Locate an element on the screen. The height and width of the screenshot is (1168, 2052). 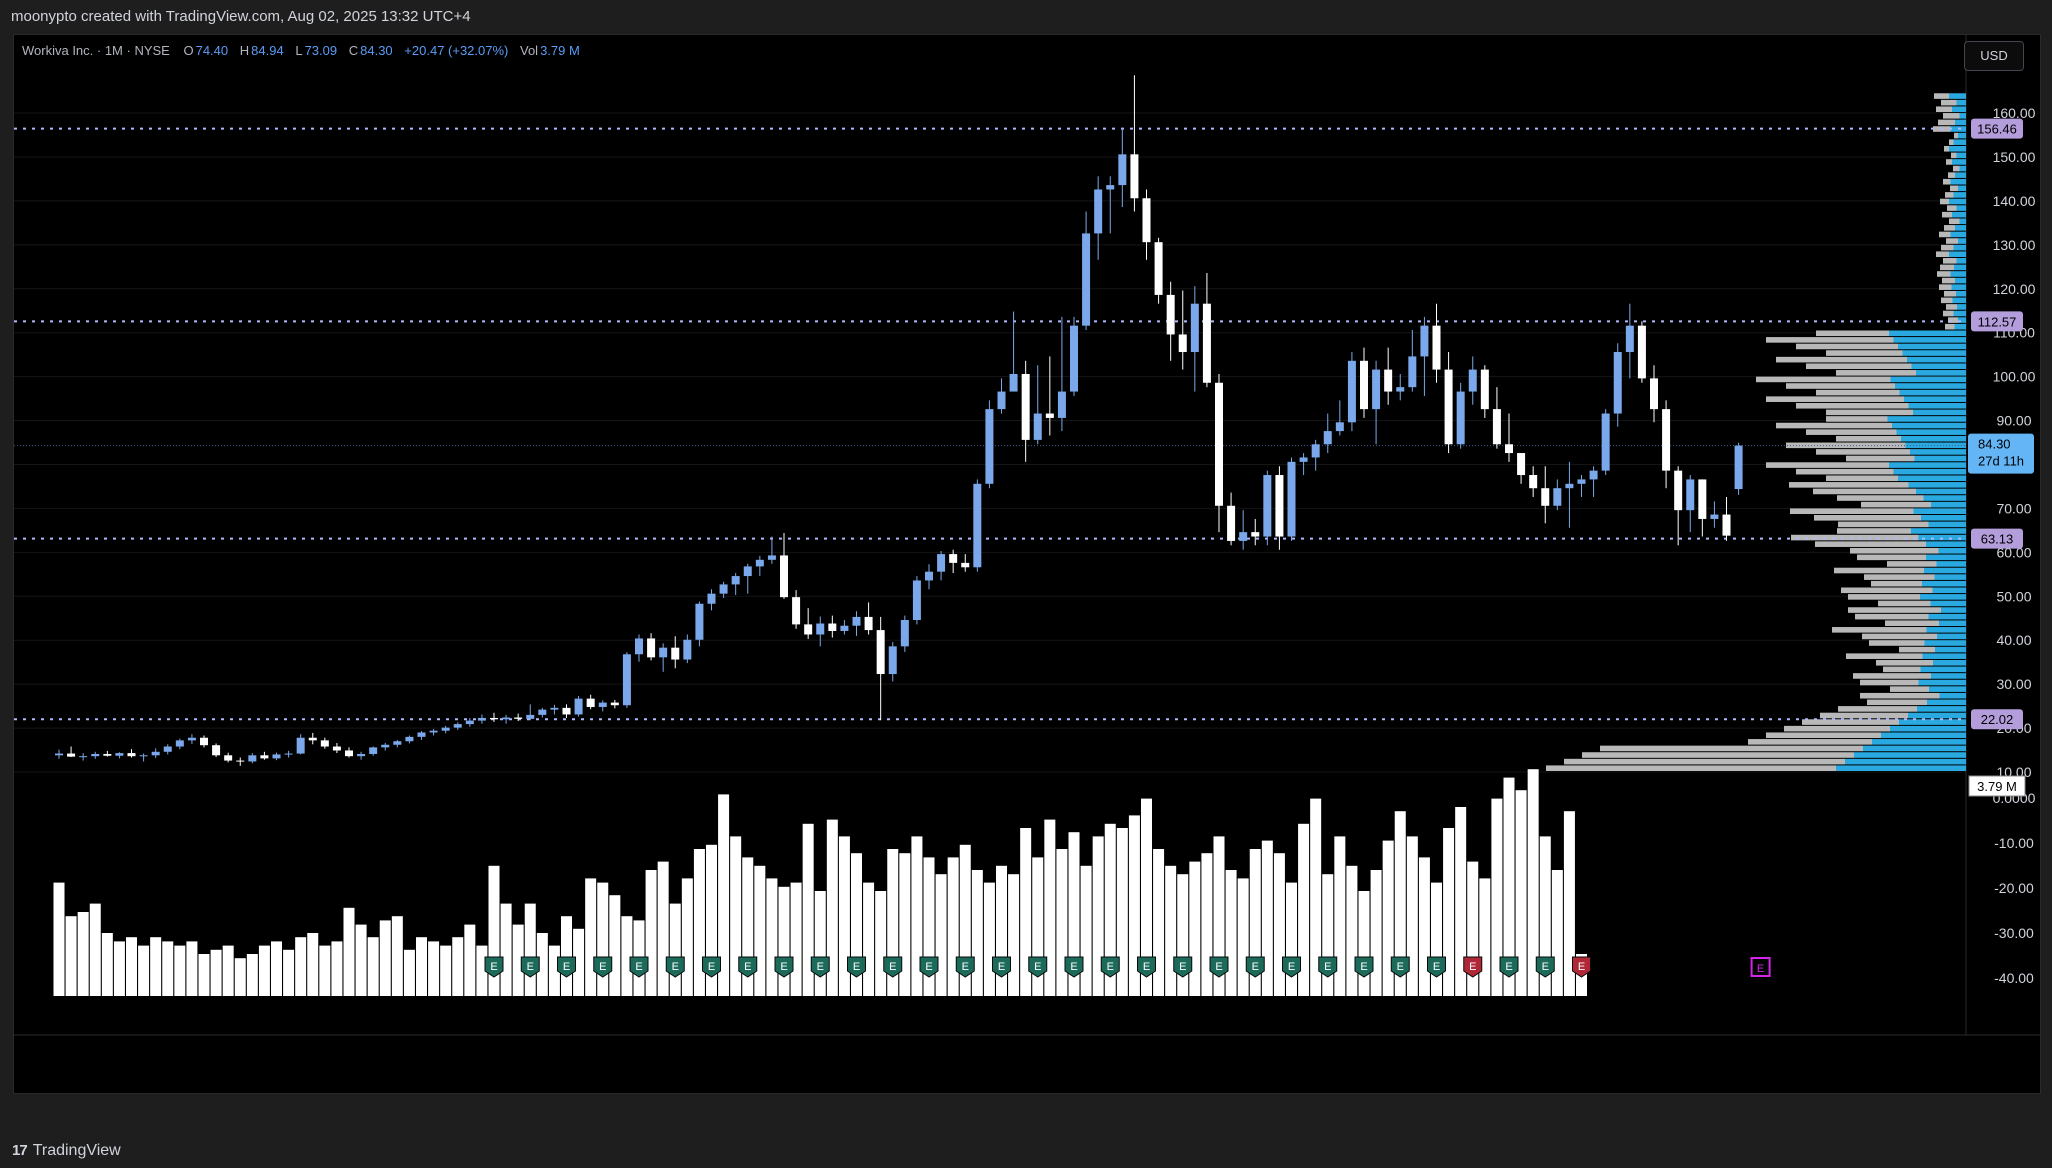
level-price-label: 22.02 is located at coordinates (1997, 719).